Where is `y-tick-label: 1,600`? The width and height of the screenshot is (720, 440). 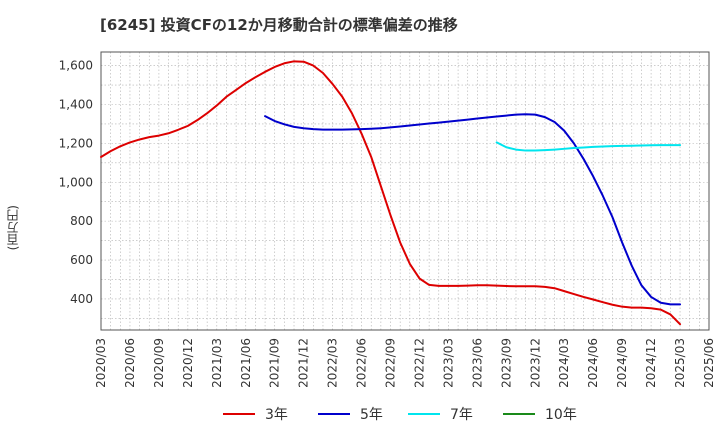
y-tick-label: 1,600 is located at coordinates (76, 66).